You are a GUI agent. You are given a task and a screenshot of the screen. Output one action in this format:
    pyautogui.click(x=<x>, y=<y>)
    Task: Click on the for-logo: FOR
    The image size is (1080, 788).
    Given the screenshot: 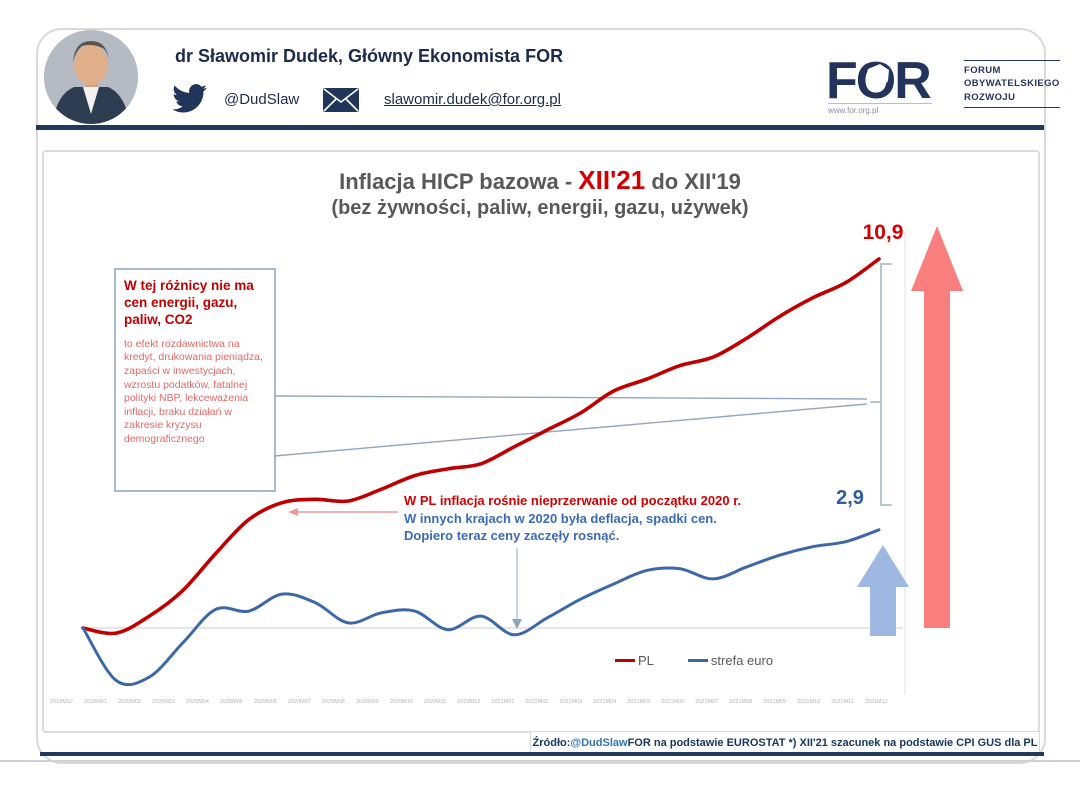 What is the action you would take?
    pyautogui.click(x=895, y=82)
    